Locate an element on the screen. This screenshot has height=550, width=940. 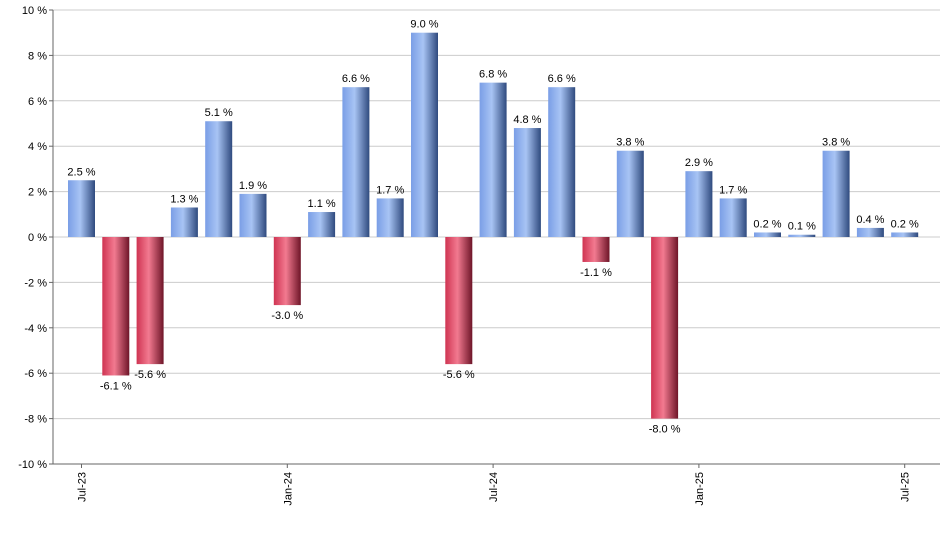
y-tick-label: 10 % is located at coordinates (34, 11).